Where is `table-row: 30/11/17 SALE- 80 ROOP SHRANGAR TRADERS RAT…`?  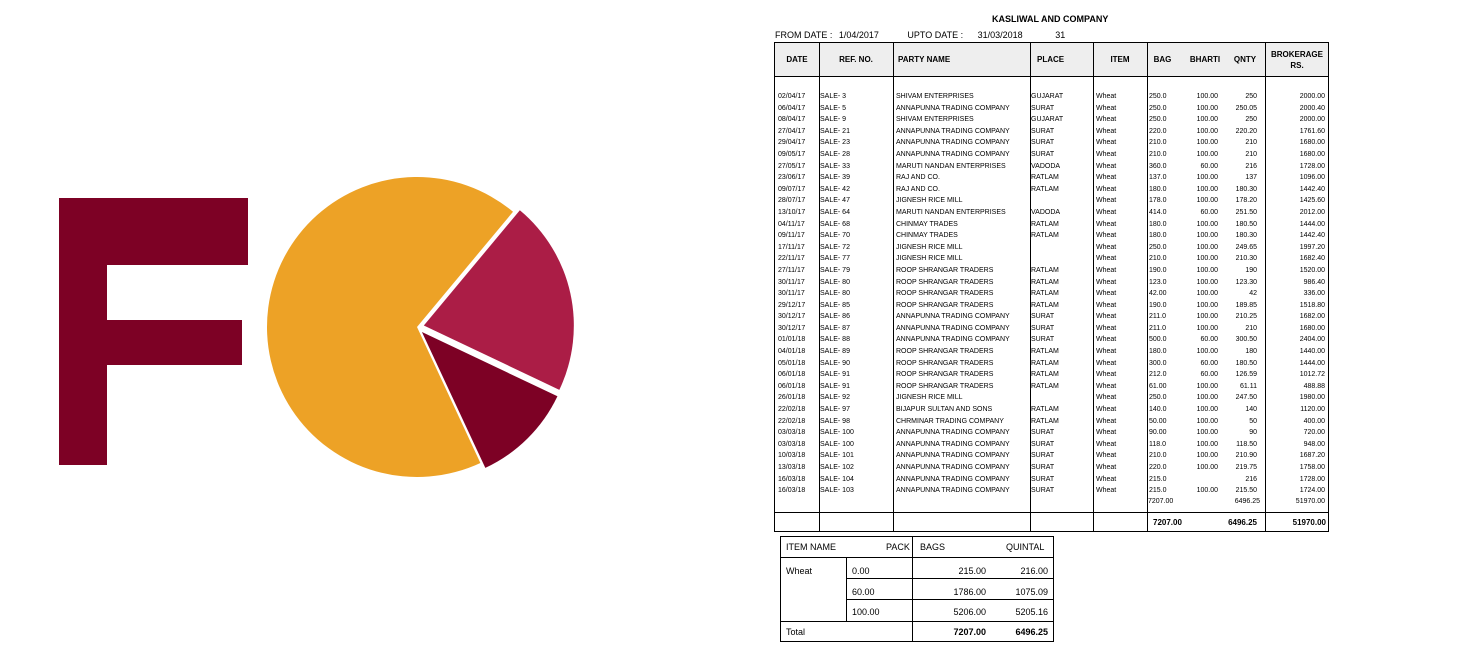 table-row: 30/11/17 SALE- 80 ROOP SHRANGAR TRADERS RAT… is located at coordinates (1052, 294).